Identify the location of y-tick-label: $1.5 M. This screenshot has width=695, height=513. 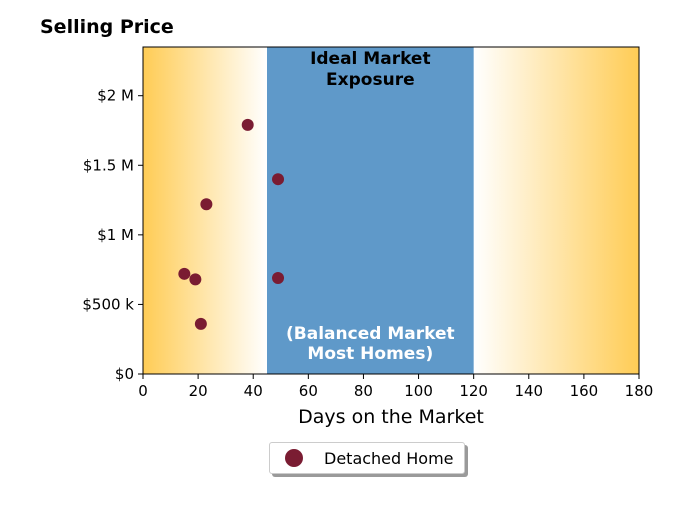
(108, 165).